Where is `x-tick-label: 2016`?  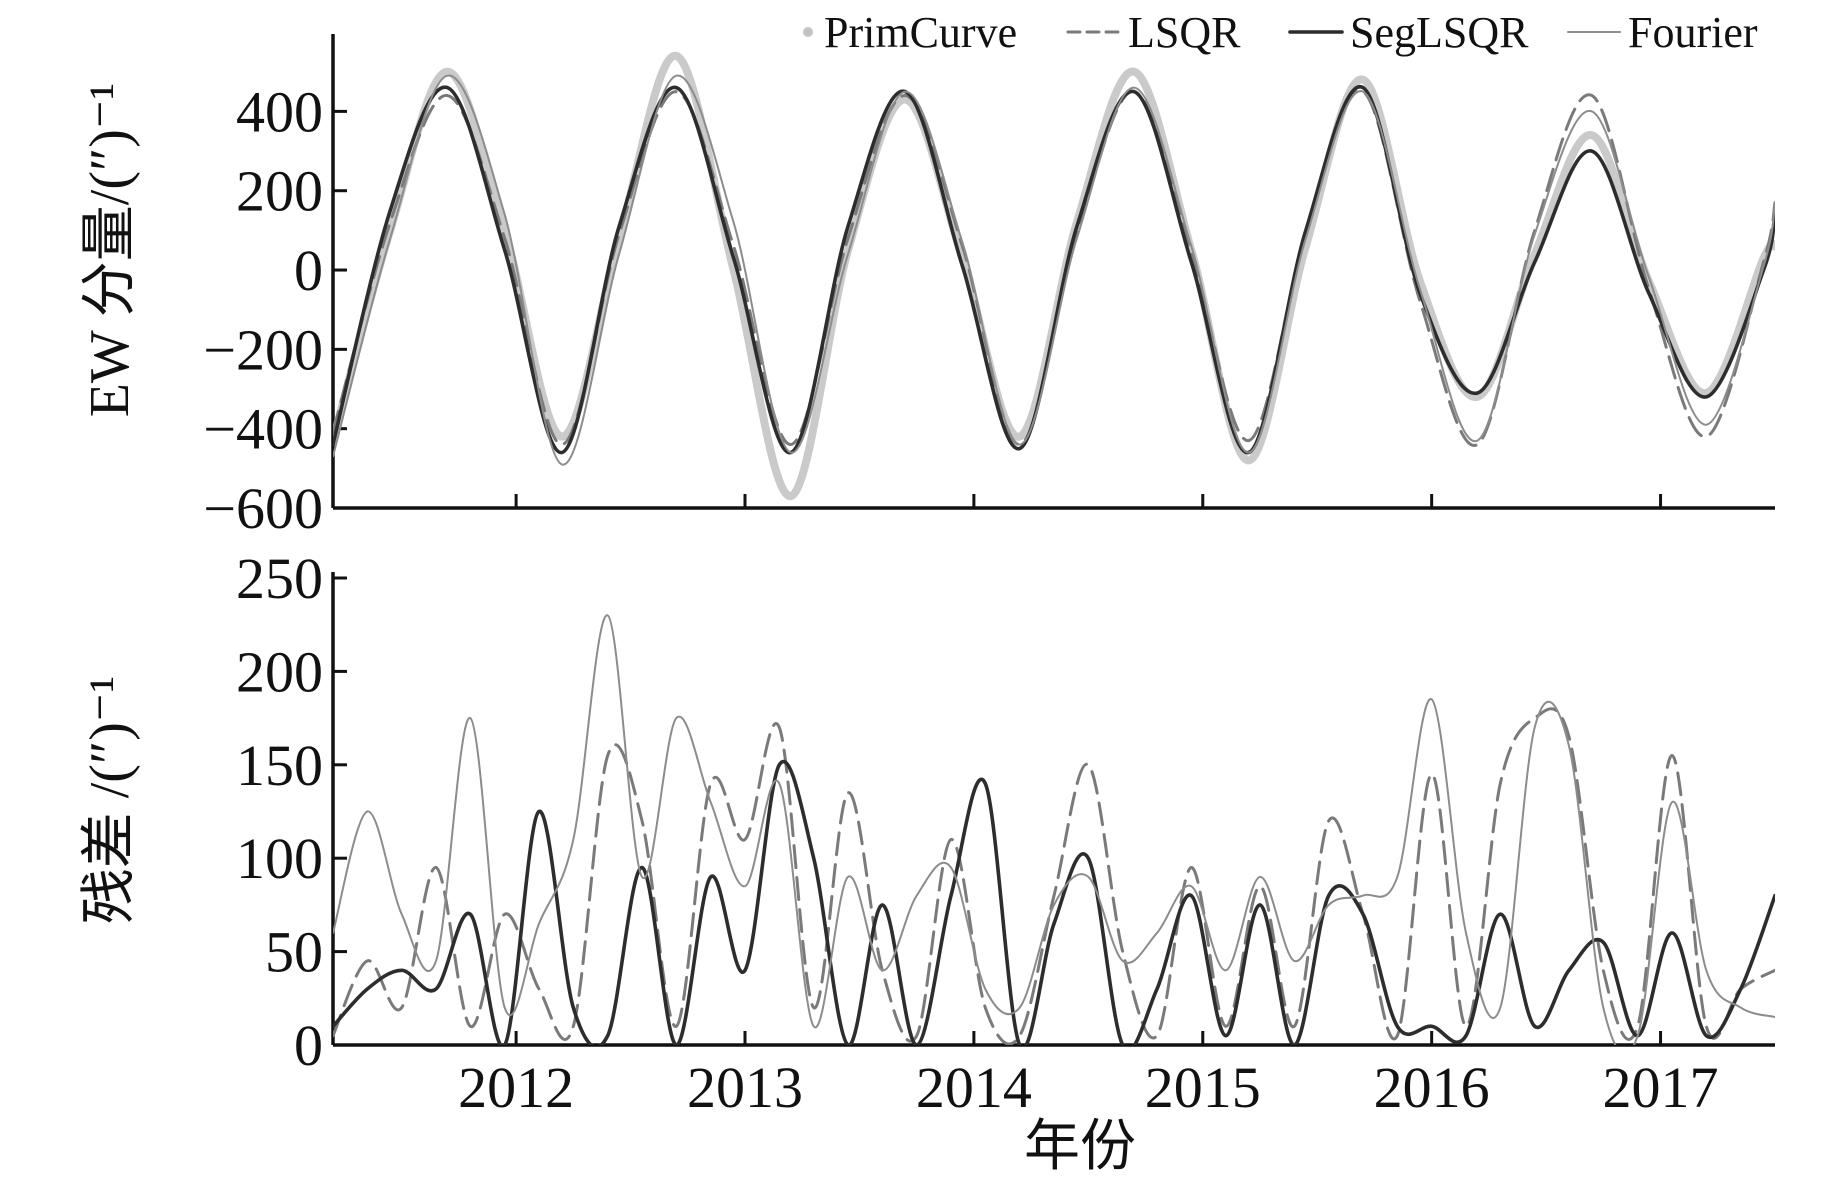
x-tick-label: 2016 is located at coordinates (1432, 1087).